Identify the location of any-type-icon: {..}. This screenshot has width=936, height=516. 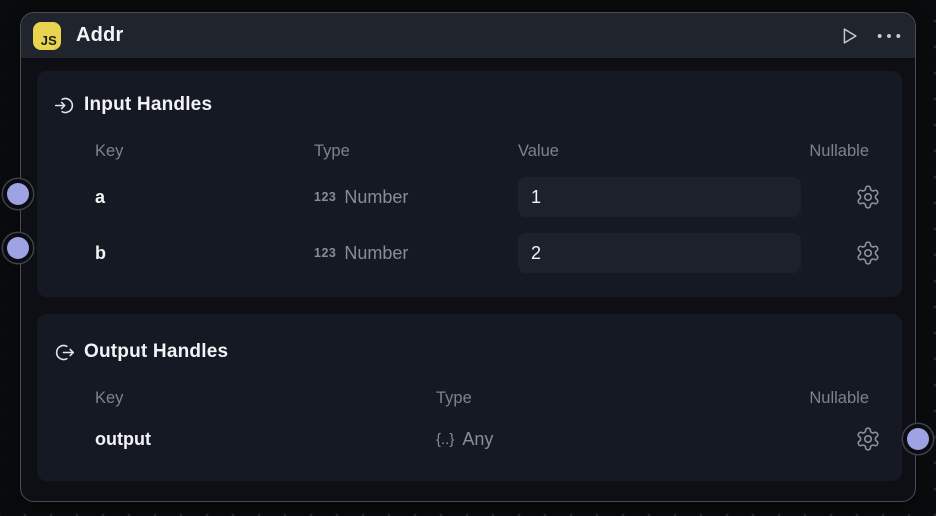
(445, 439).